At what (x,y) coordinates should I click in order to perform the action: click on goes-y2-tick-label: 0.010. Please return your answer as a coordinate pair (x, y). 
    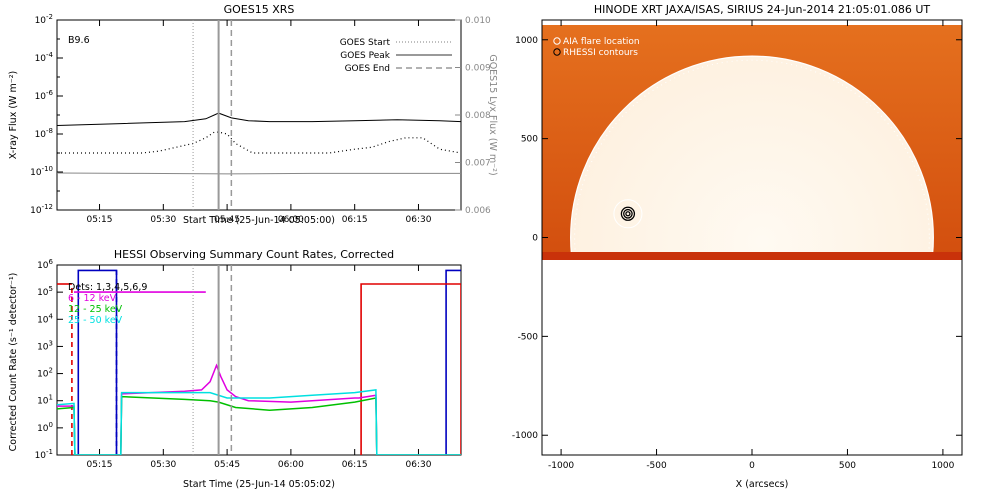
    Looking at the image, I should click on (478, 21).